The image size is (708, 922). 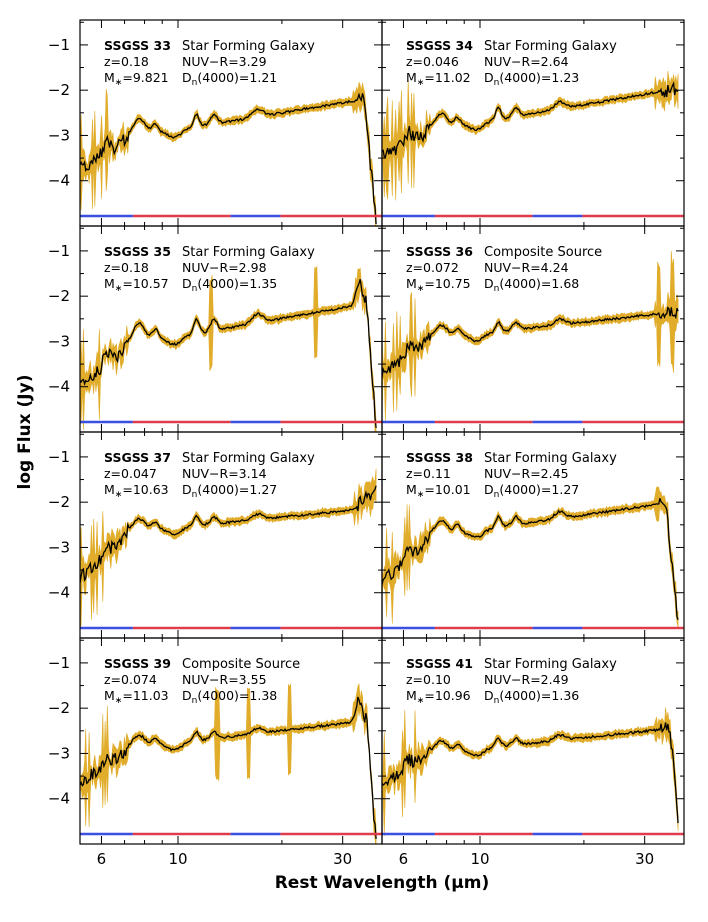 What do you see at coordinates (130, 473) in the screenshot?
I see `panel-redshift: z=0.047` at bounding box center [130, 473].